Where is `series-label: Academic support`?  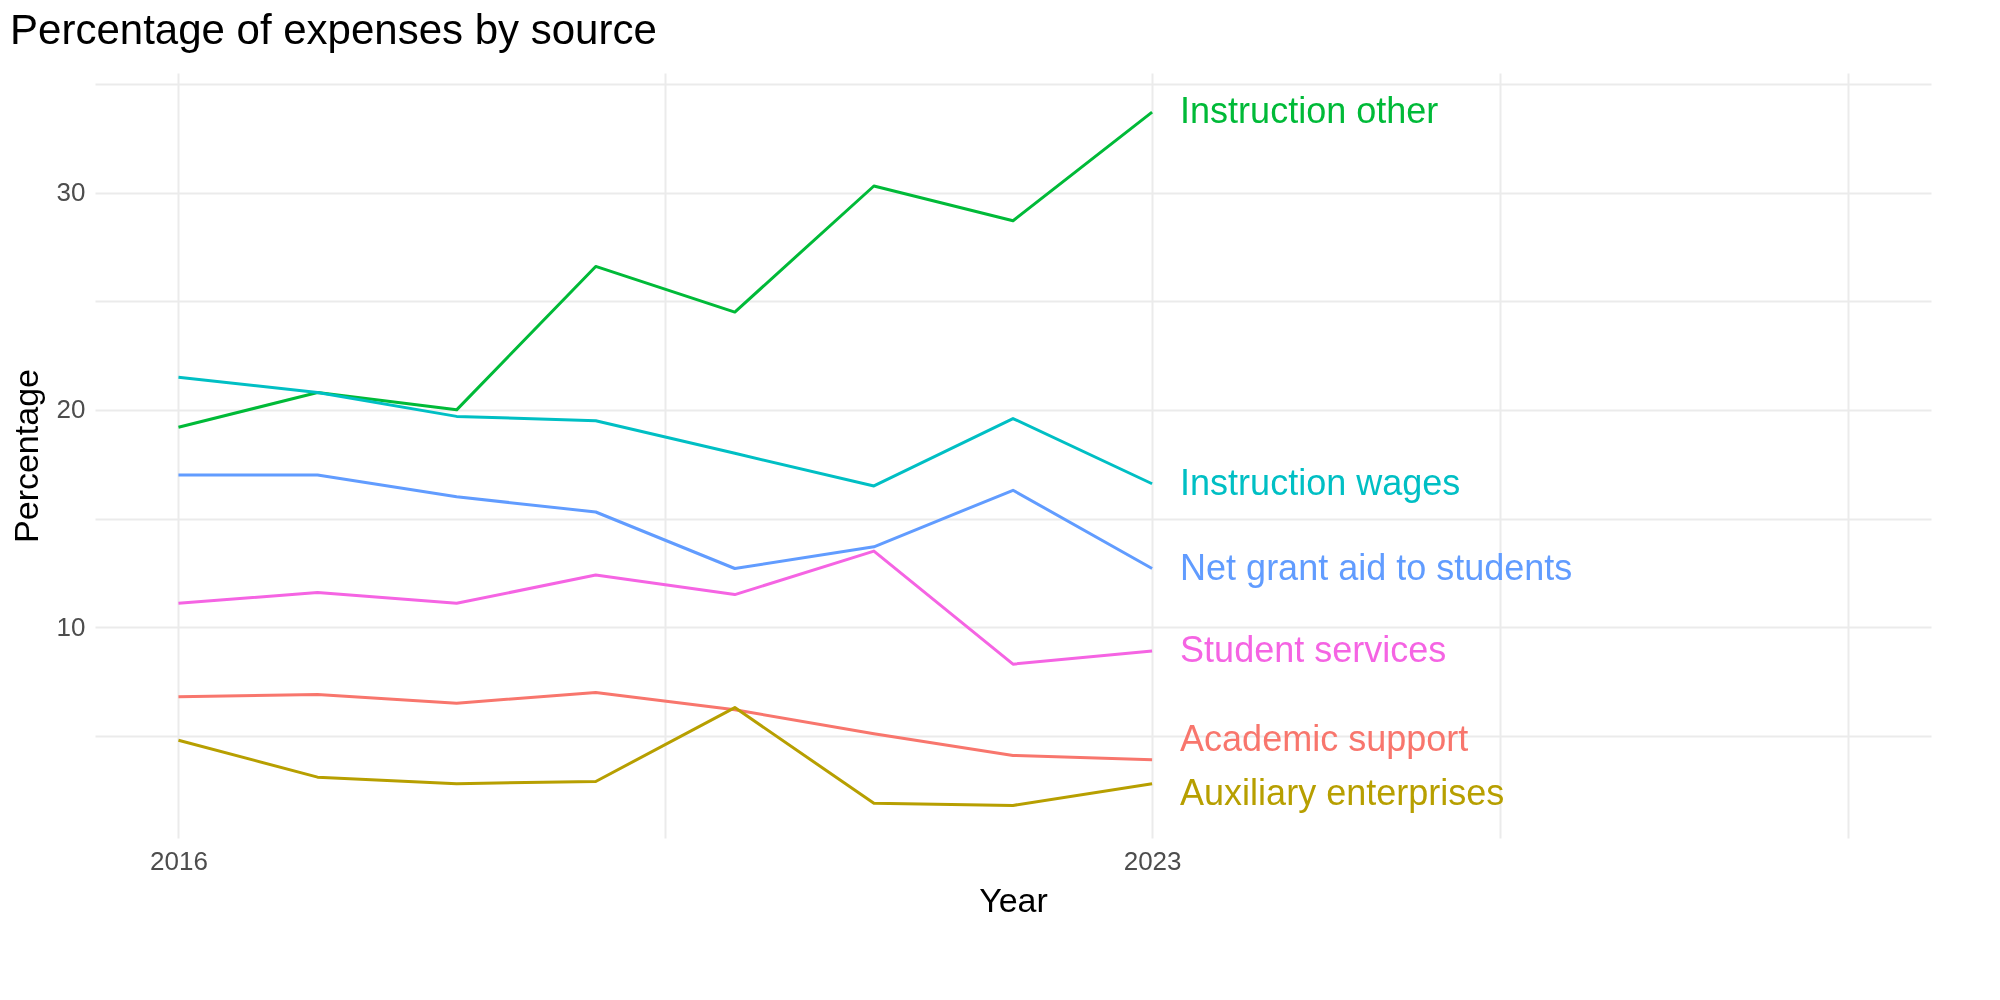
series-label: Academic support is located at coordinates (1324, 738).